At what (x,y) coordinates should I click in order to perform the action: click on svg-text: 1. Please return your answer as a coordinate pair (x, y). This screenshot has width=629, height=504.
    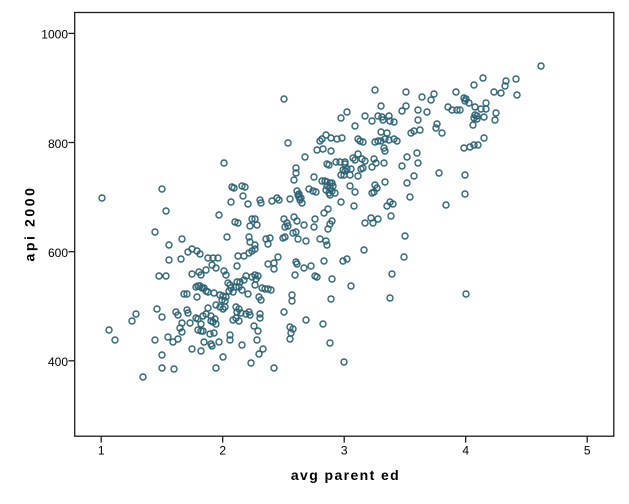
    Looking at the image, I should click on (101, 450).